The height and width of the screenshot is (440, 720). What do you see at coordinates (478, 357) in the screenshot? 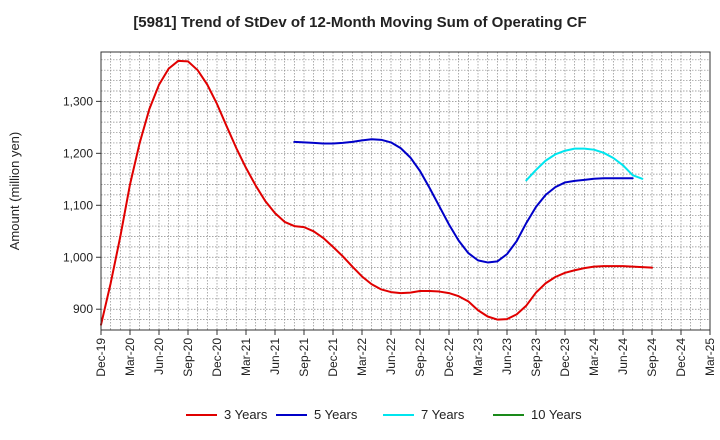
I see `x-tick-label: Mar-23` at bounding box center [478, 357].